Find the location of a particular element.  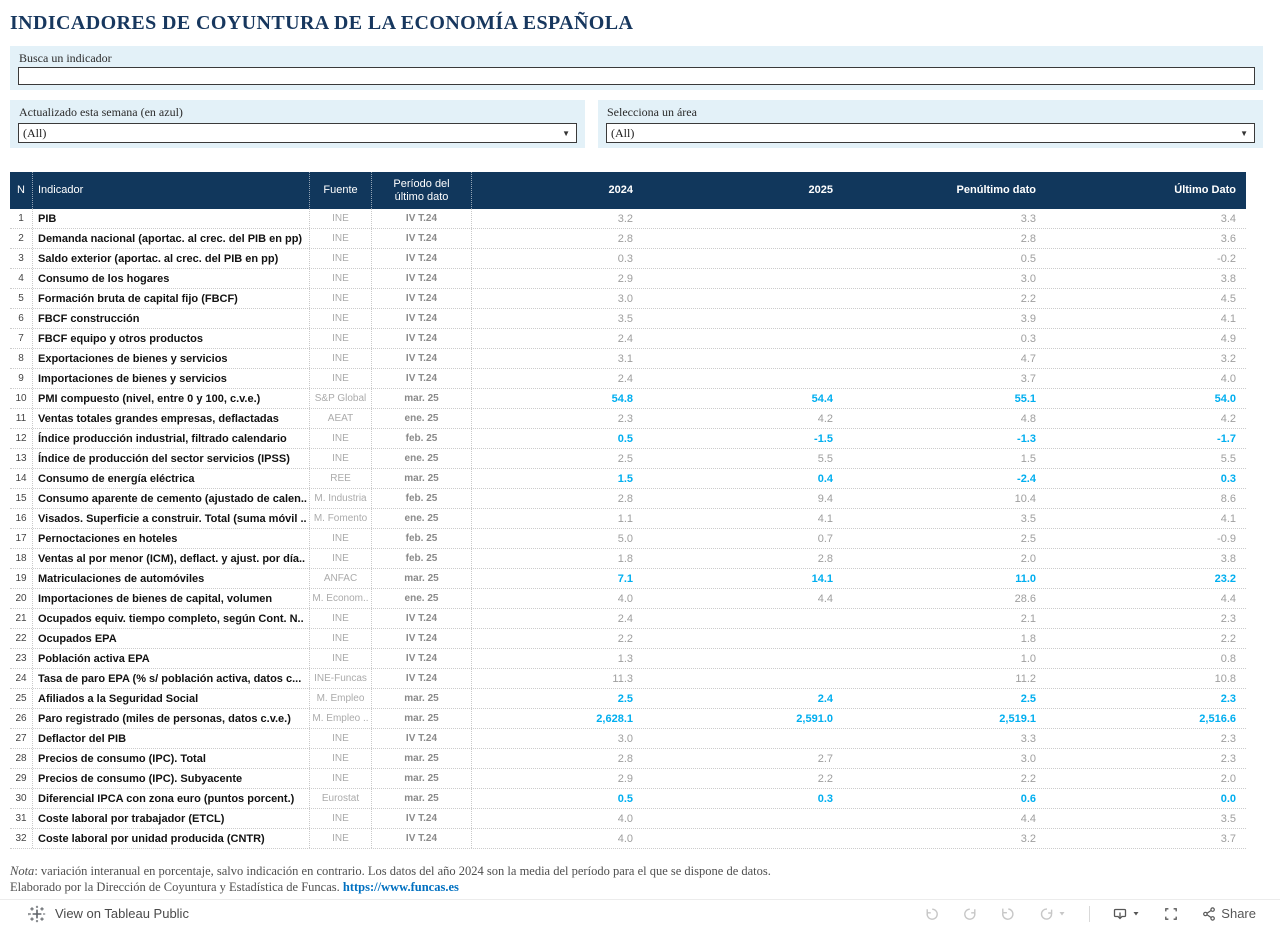

funcas-link: https://www.funcas.es is located at coordinates (400, 887).